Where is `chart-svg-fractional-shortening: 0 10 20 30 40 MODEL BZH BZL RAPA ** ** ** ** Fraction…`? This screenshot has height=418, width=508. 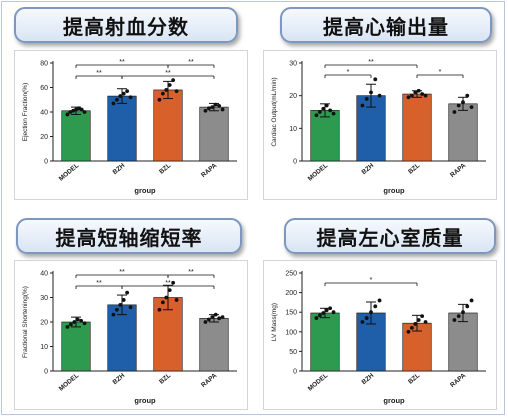
chart-svg-fractional-shortening: 0 10 20 30 40 MODEL BZH BZL RAPA ** ** ** ** Fraction… is located at coordinates (129, 337).